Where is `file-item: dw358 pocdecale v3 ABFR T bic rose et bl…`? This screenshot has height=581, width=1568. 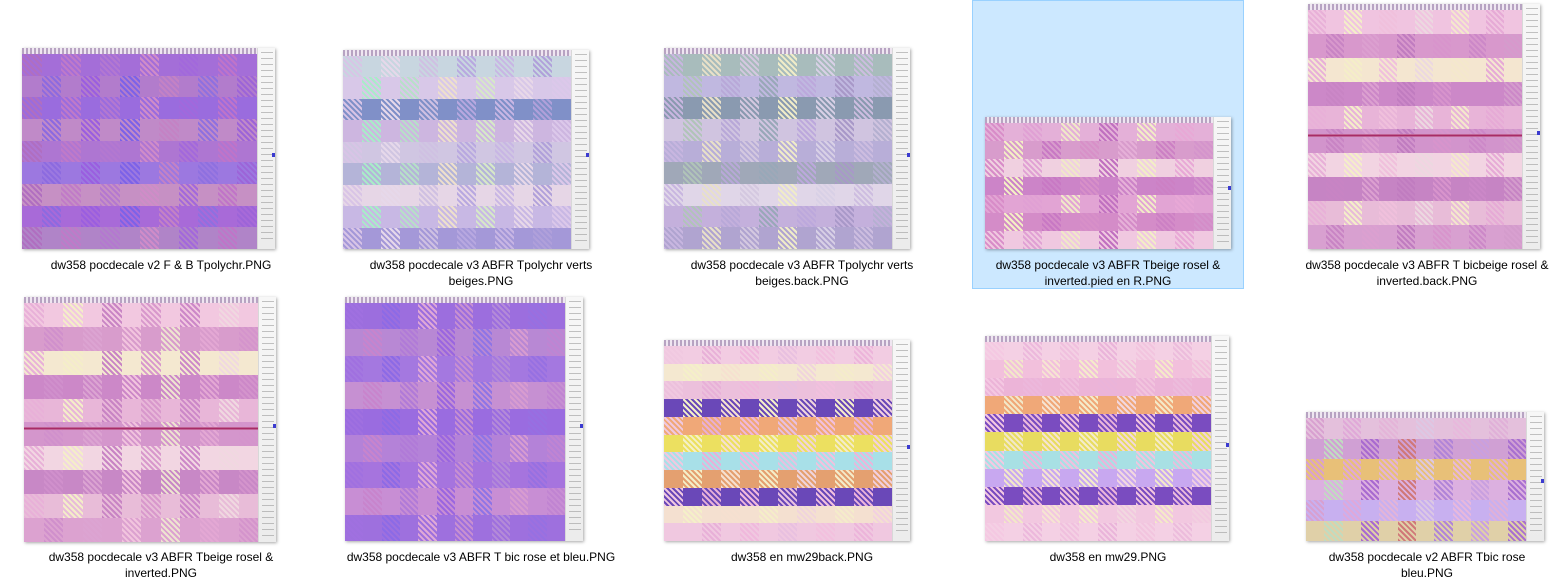
file-item: dw358 pocdecale v3 ABFR T bic rose et bl… is located at coordinates (481, 436).